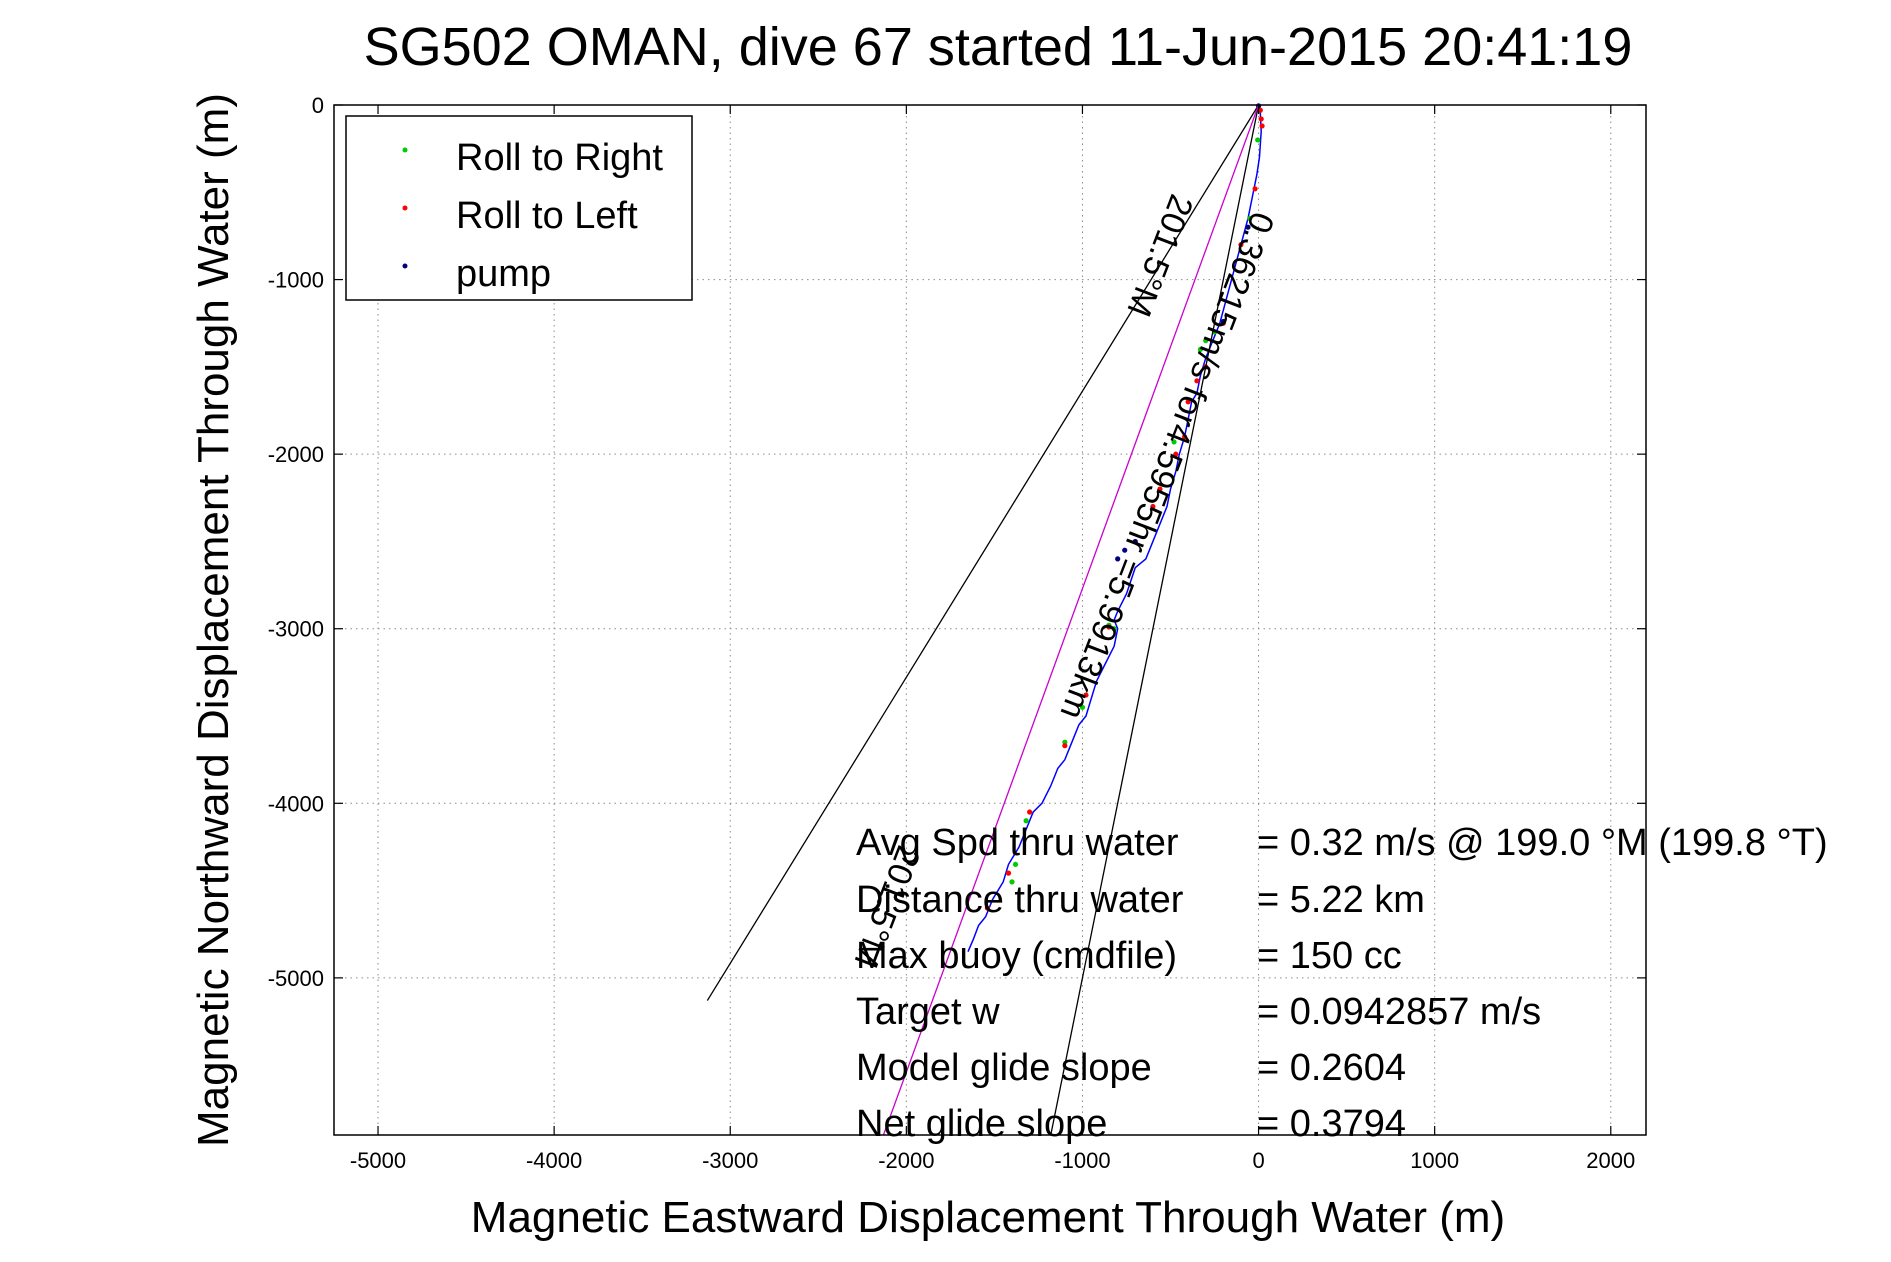 This screenshot has width=1891, height=1262. Describe the element at coordinates (1016, 956) in the screenshot. I see `stat-label-max-buoy: Max buoy (cmdfile)` at that location.